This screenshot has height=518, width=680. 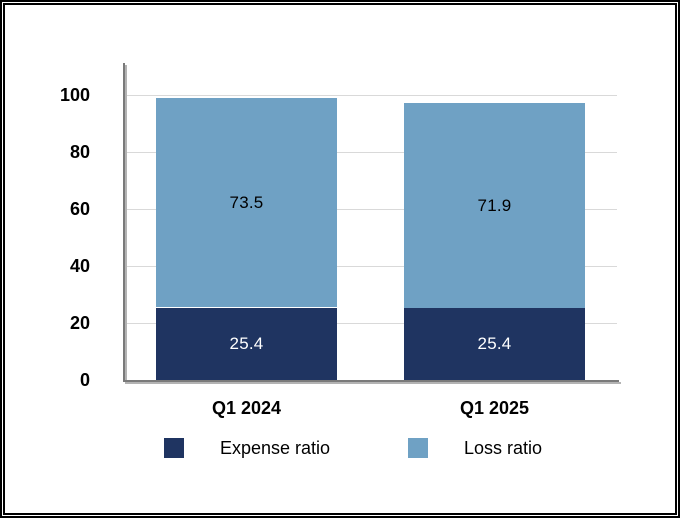 I want to click on y-tick-label-60: 60, so click(x=79, y=209).